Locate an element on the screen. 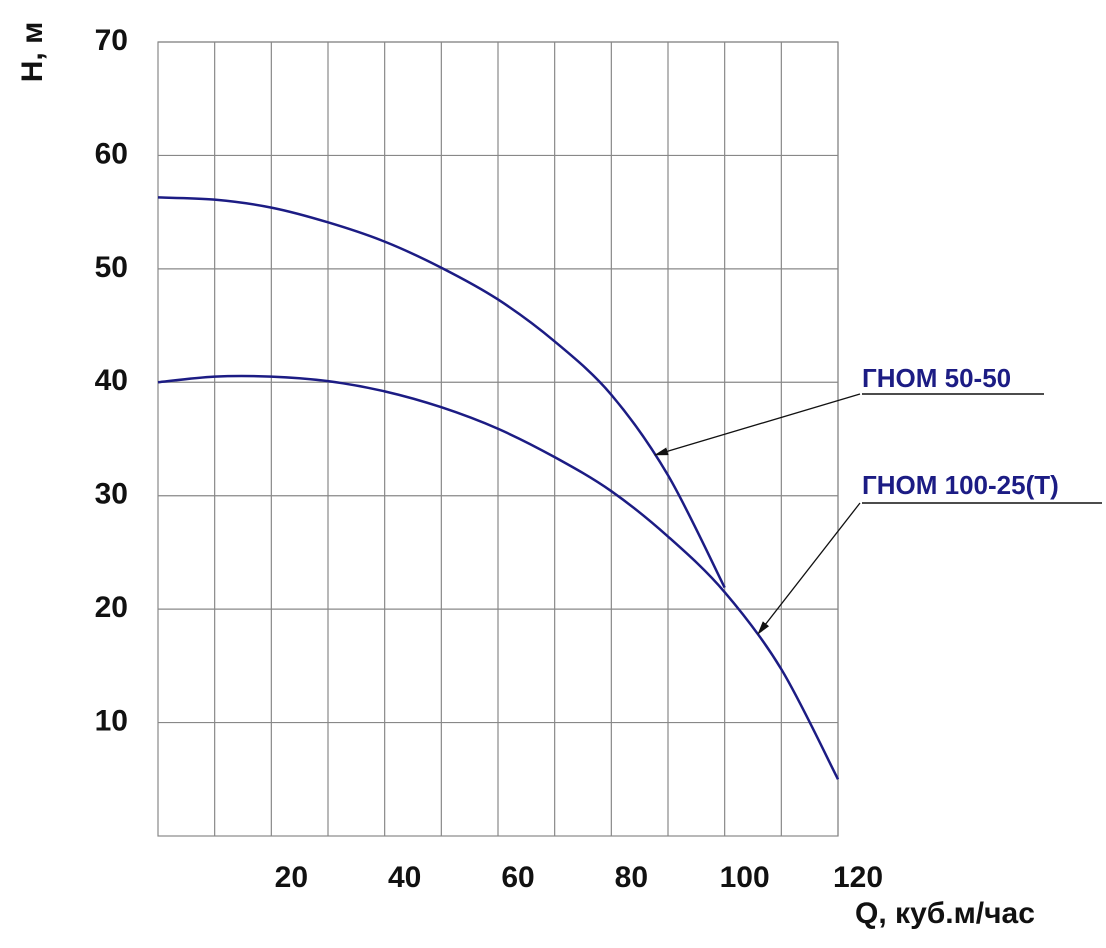  y-tick-label: 60 is located at coordinates (111, 153).